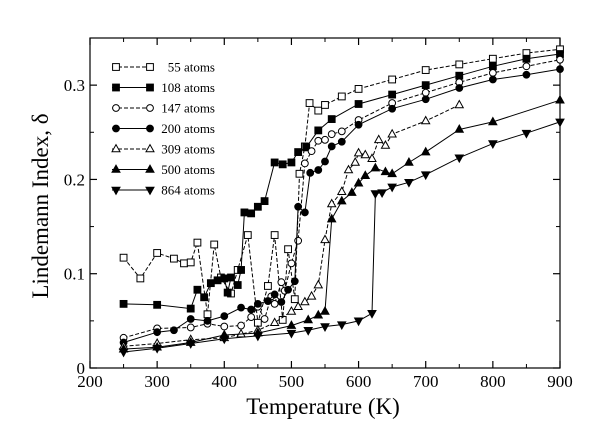 The width and height of the screenshot is (595, 444). What do you see at coordinates (323, 406) in the screenshot?
I see `x-axis-title: Temperature (K)` at bounding box center [323, 406].